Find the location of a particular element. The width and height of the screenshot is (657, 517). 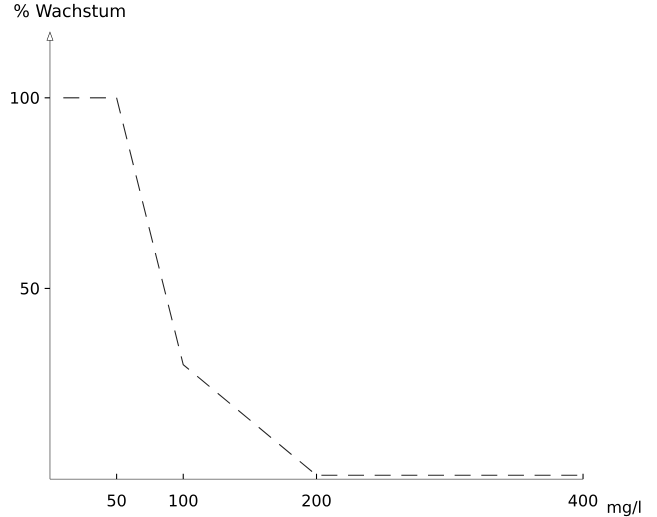

x-axis-title: mg/l is located at coordinates (624, 508).